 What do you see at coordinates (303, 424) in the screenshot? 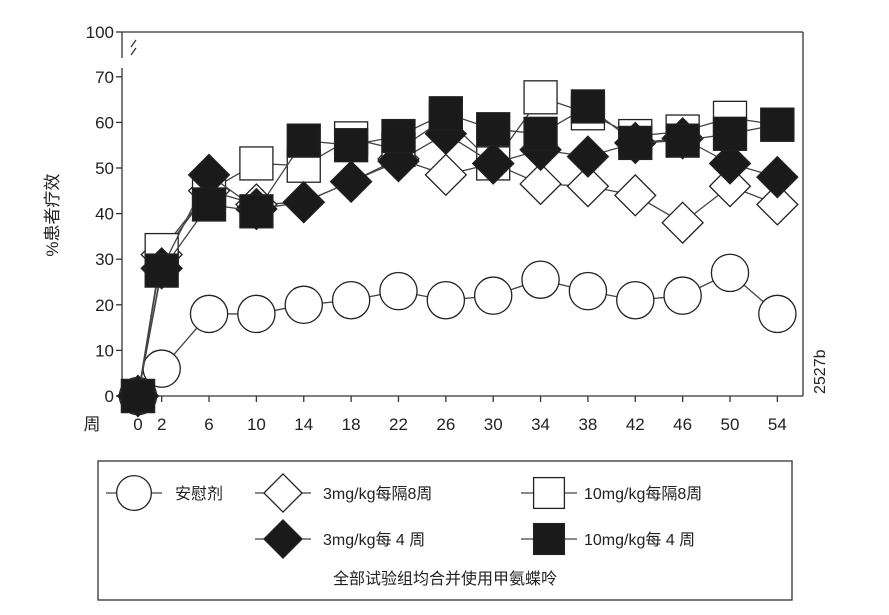
I see `x-tick-label: 14` at bounding box center [303, 424].